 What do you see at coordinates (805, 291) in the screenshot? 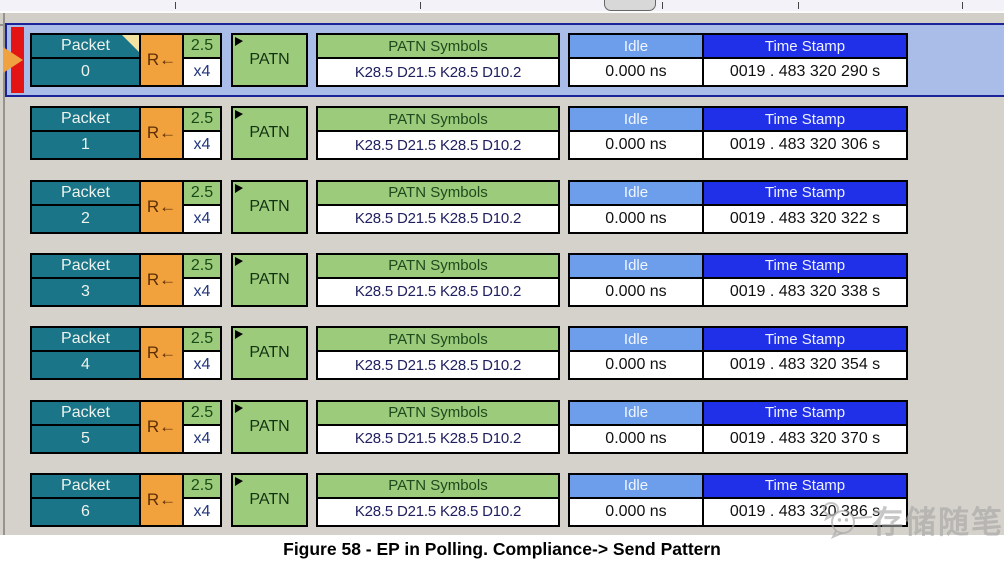
I see `timestamp-value: 0019 . 483 320 338 s` at bounding box center [805, 291].